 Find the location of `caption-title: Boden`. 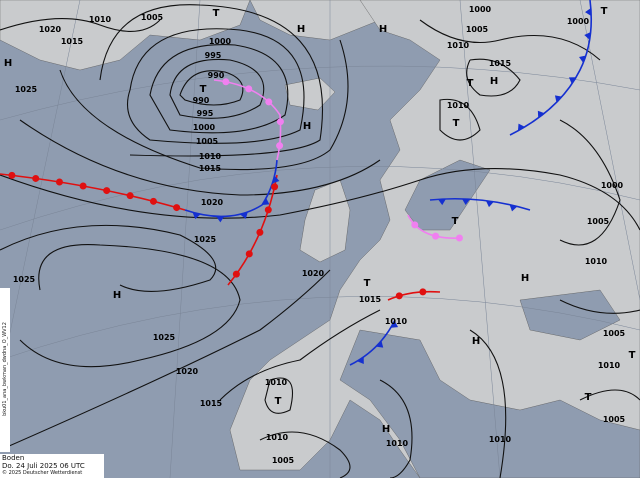

caption-title: Boden is located at coordinates (13, 458).